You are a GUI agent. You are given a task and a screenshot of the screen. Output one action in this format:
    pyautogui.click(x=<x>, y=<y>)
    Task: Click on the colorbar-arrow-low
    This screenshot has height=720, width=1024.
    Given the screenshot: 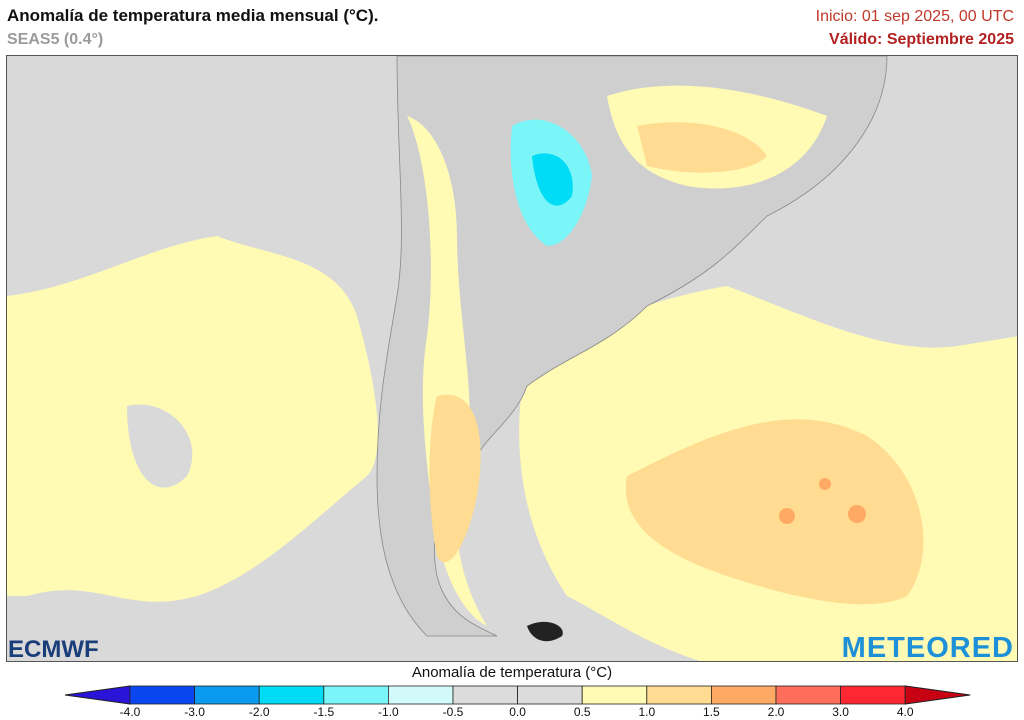 What is the action you would take?
    pyautogui.click(x=97, y=695)
    